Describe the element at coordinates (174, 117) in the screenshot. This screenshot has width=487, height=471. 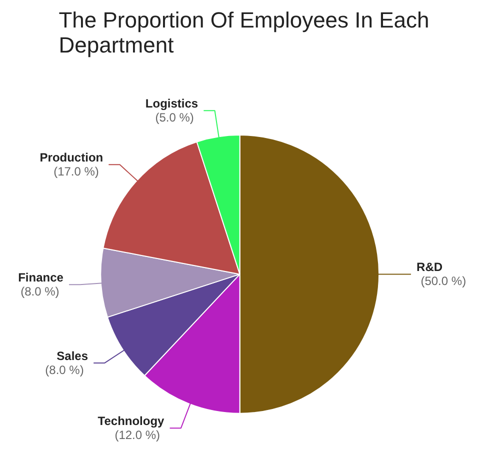
I see `data-label: (5.0 %)` at that location.